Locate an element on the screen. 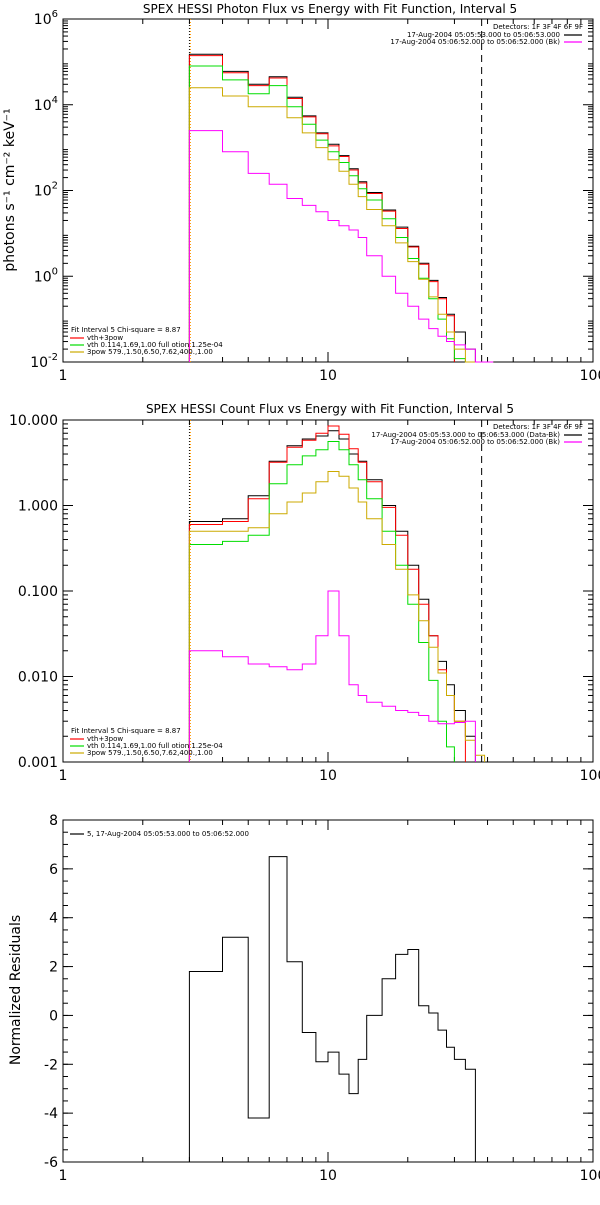 The image size is (600, 1205). count-flux-x-tick-label: 100 is located at coordinates (590, 776).